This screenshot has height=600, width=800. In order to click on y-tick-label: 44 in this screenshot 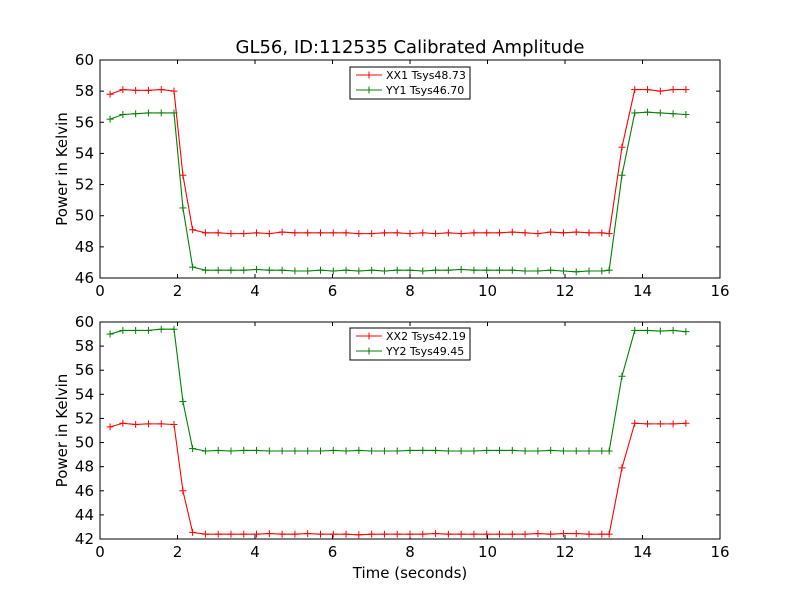, I will do `click(84, 515)`.